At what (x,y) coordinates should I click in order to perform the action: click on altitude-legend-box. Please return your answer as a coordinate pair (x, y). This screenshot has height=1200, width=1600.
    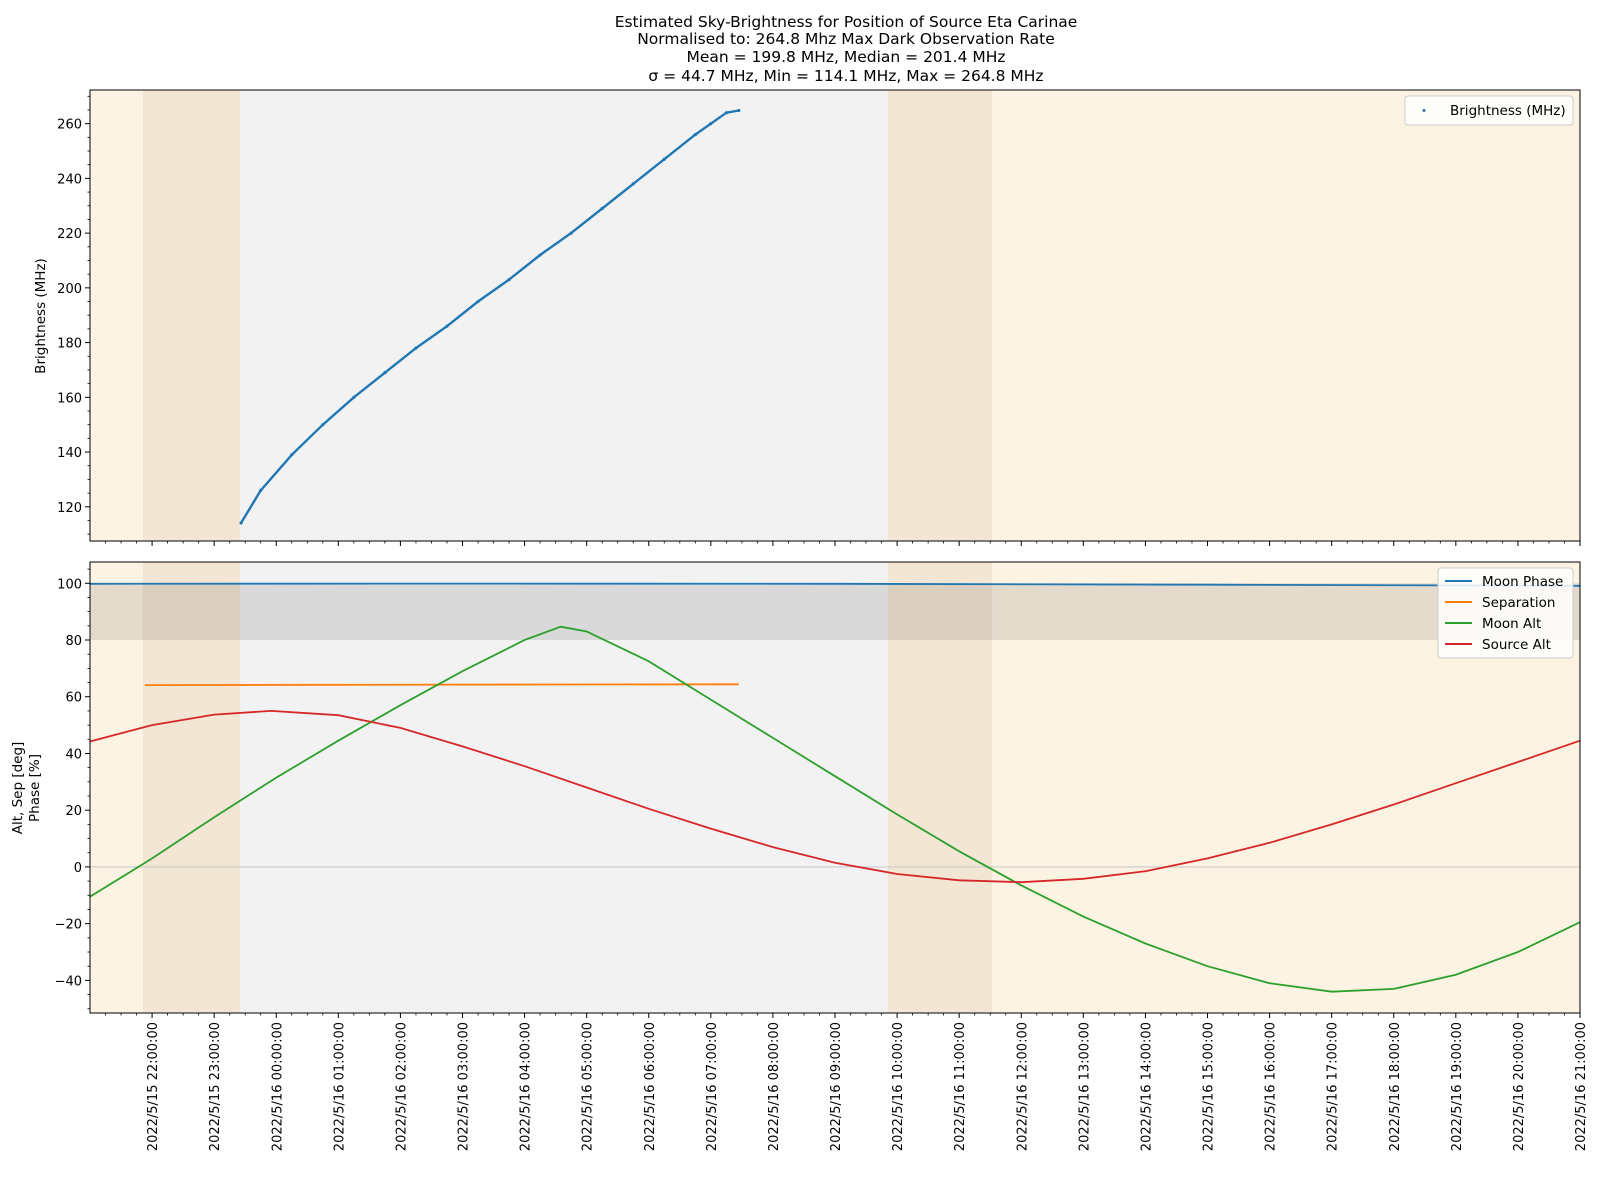
    Looking at the image, I should click on (1505, 613).